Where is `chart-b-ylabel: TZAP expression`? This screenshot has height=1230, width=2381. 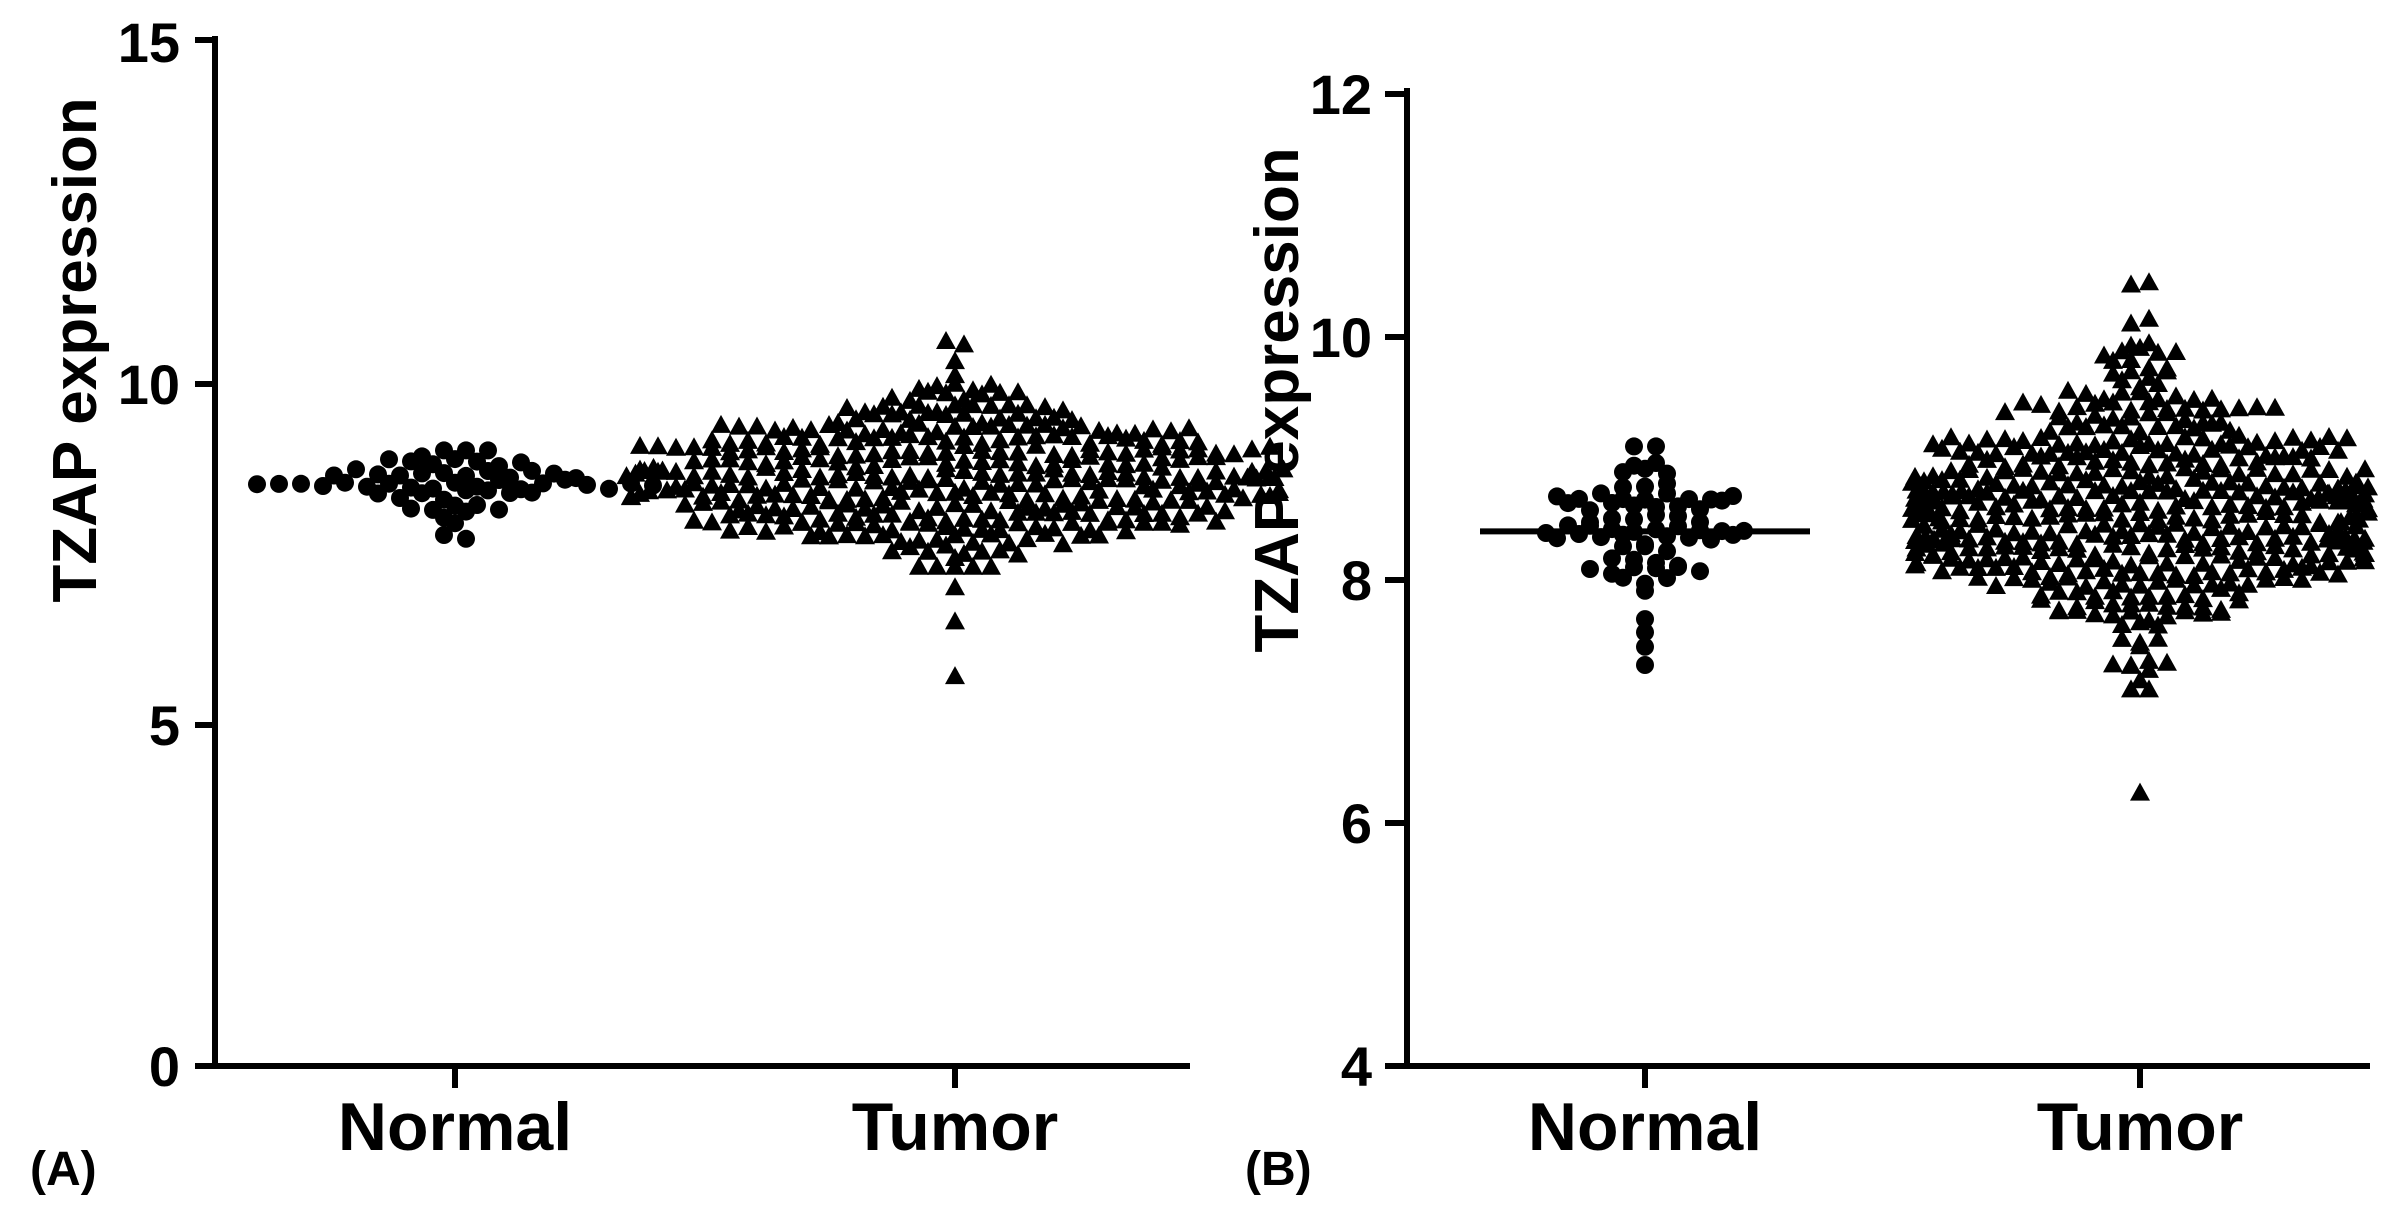 chart-b-ylabel: TZAP expression is located at coordinates (1277, 399).